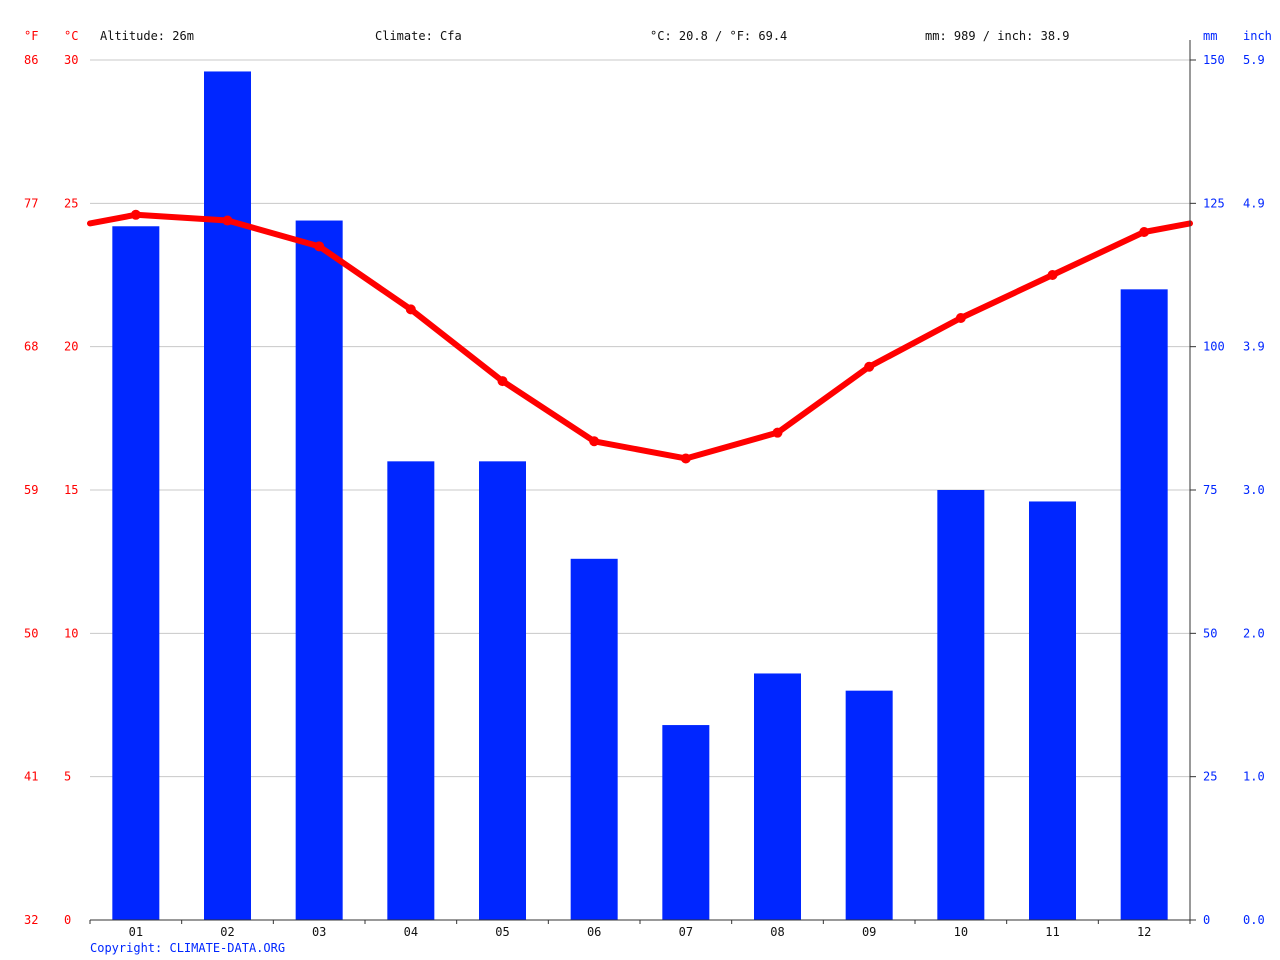  What do you see at coordinates (71, 347) in the screenshot?
I see `tick-label-celsius: 20` at bounding box center [71, 347].